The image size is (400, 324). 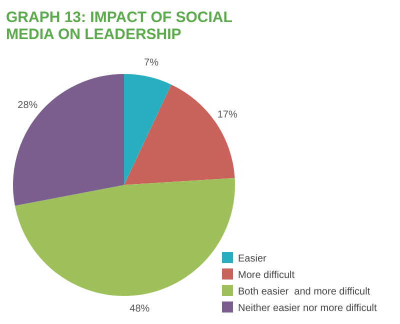 What do you see at coordinates (253, 259) in the screenshot?
I see `legend-label: Easier` at bounding box center [253, 259].